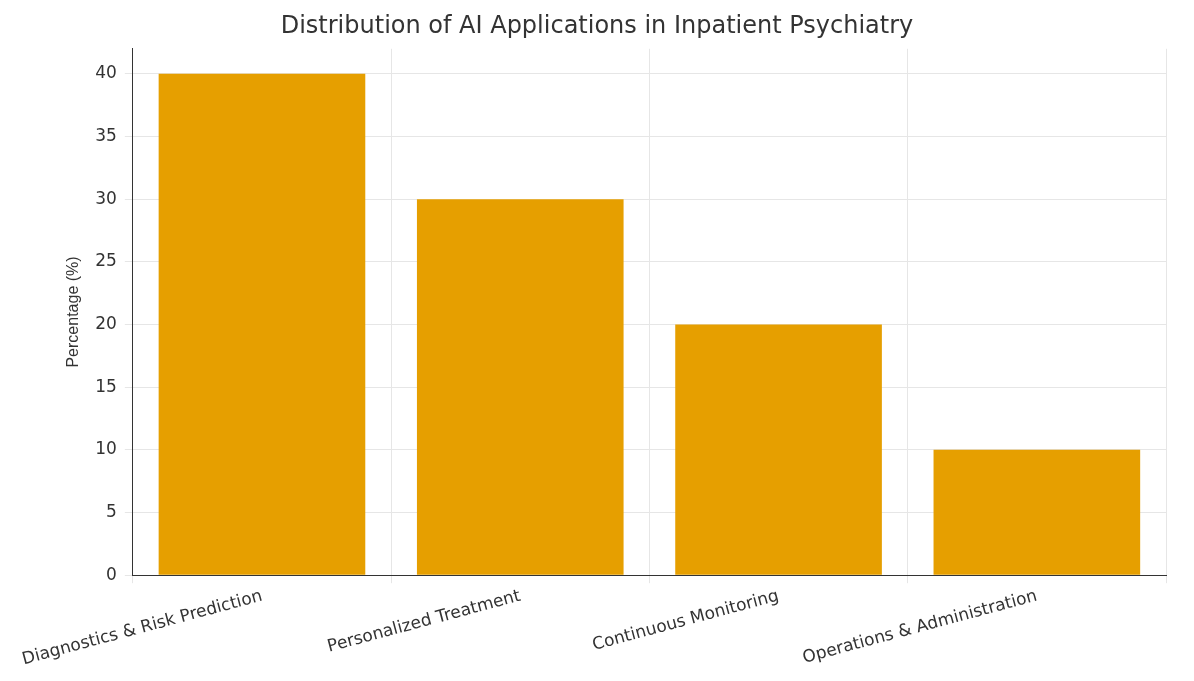  What do you see at coordinates (106, 385) in the screenshot?
I see `y-tick-label: 15` at bounding box center [106, 385].